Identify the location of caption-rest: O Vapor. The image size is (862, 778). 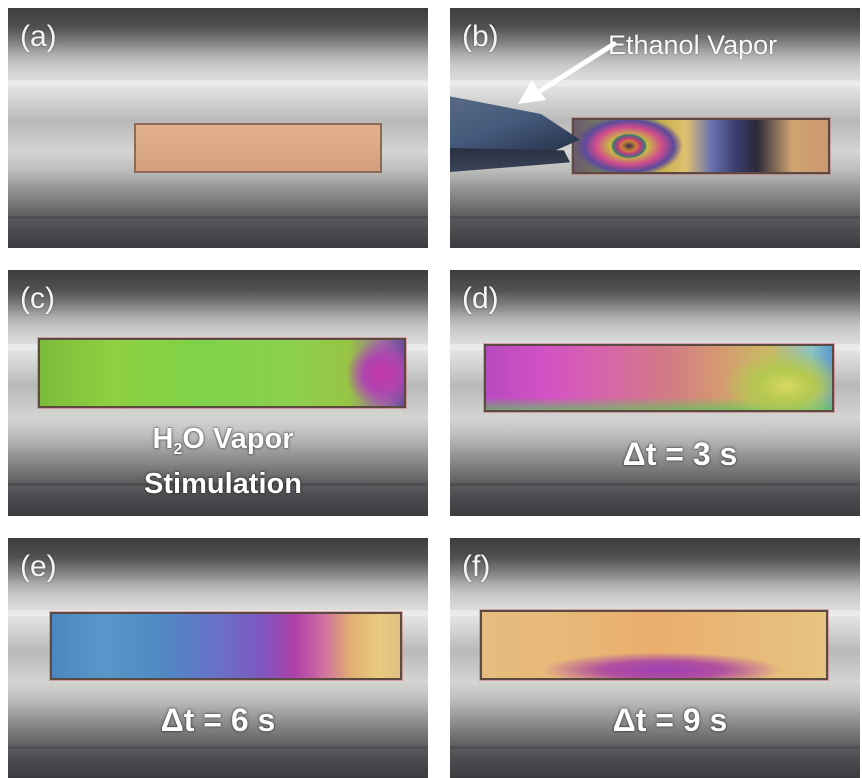
(238, 439).